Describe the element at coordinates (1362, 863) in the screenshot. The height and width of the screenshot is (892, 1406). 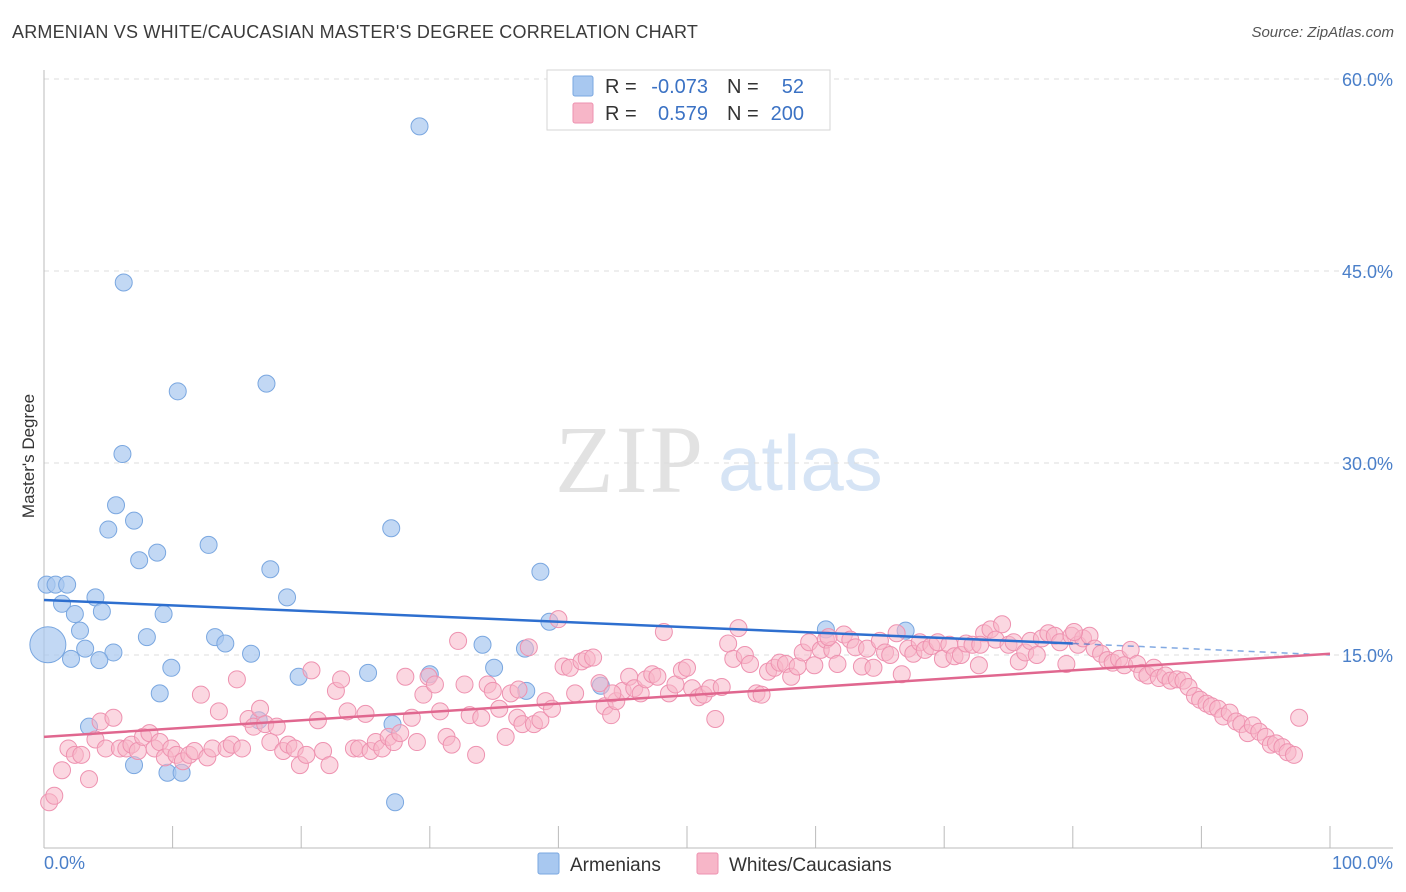
I see `x-tick-label-max: 100.0%` at that location.